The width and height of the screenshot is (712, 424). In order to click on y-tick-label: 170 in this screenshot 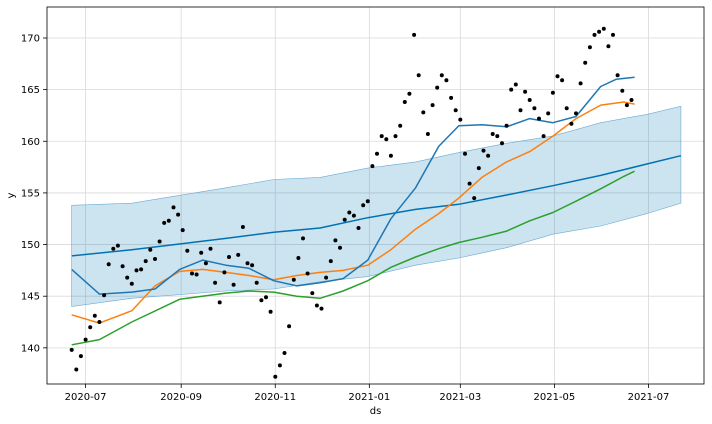, I will do `click(30, 38)`.